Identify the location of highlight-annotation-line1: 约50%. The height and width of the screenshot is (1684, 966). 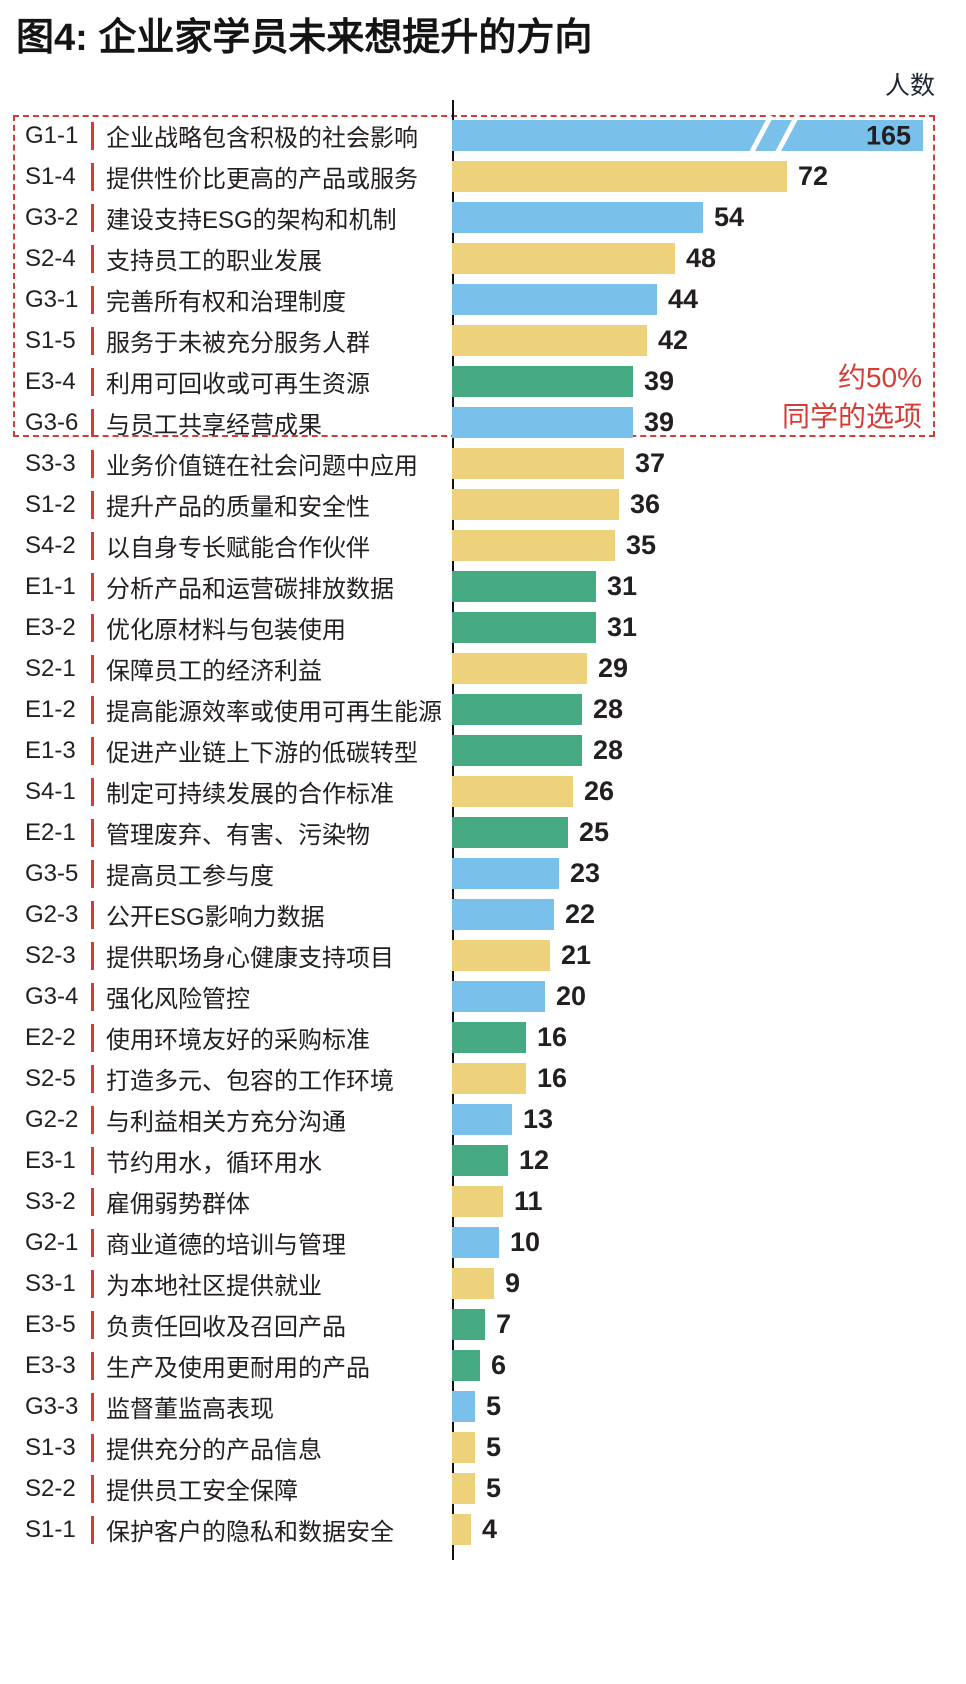
(879, 377).